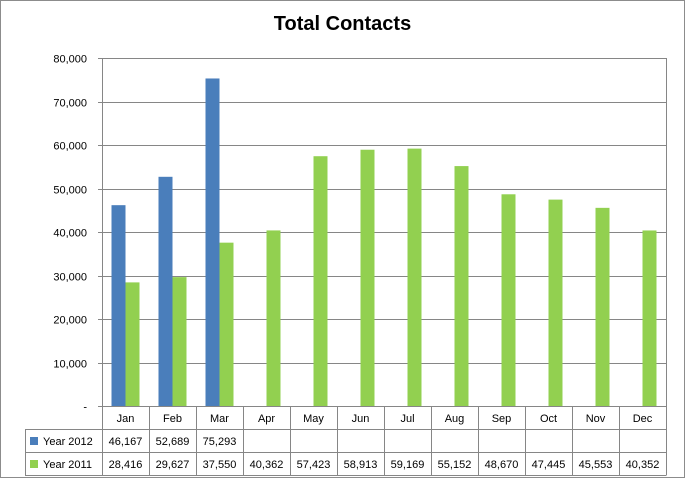 This screenshot has width=685, height=478. Describe the element at coordinates (220, 465) in the screenshot. I see `table-cell-value: 37,550` at that location.